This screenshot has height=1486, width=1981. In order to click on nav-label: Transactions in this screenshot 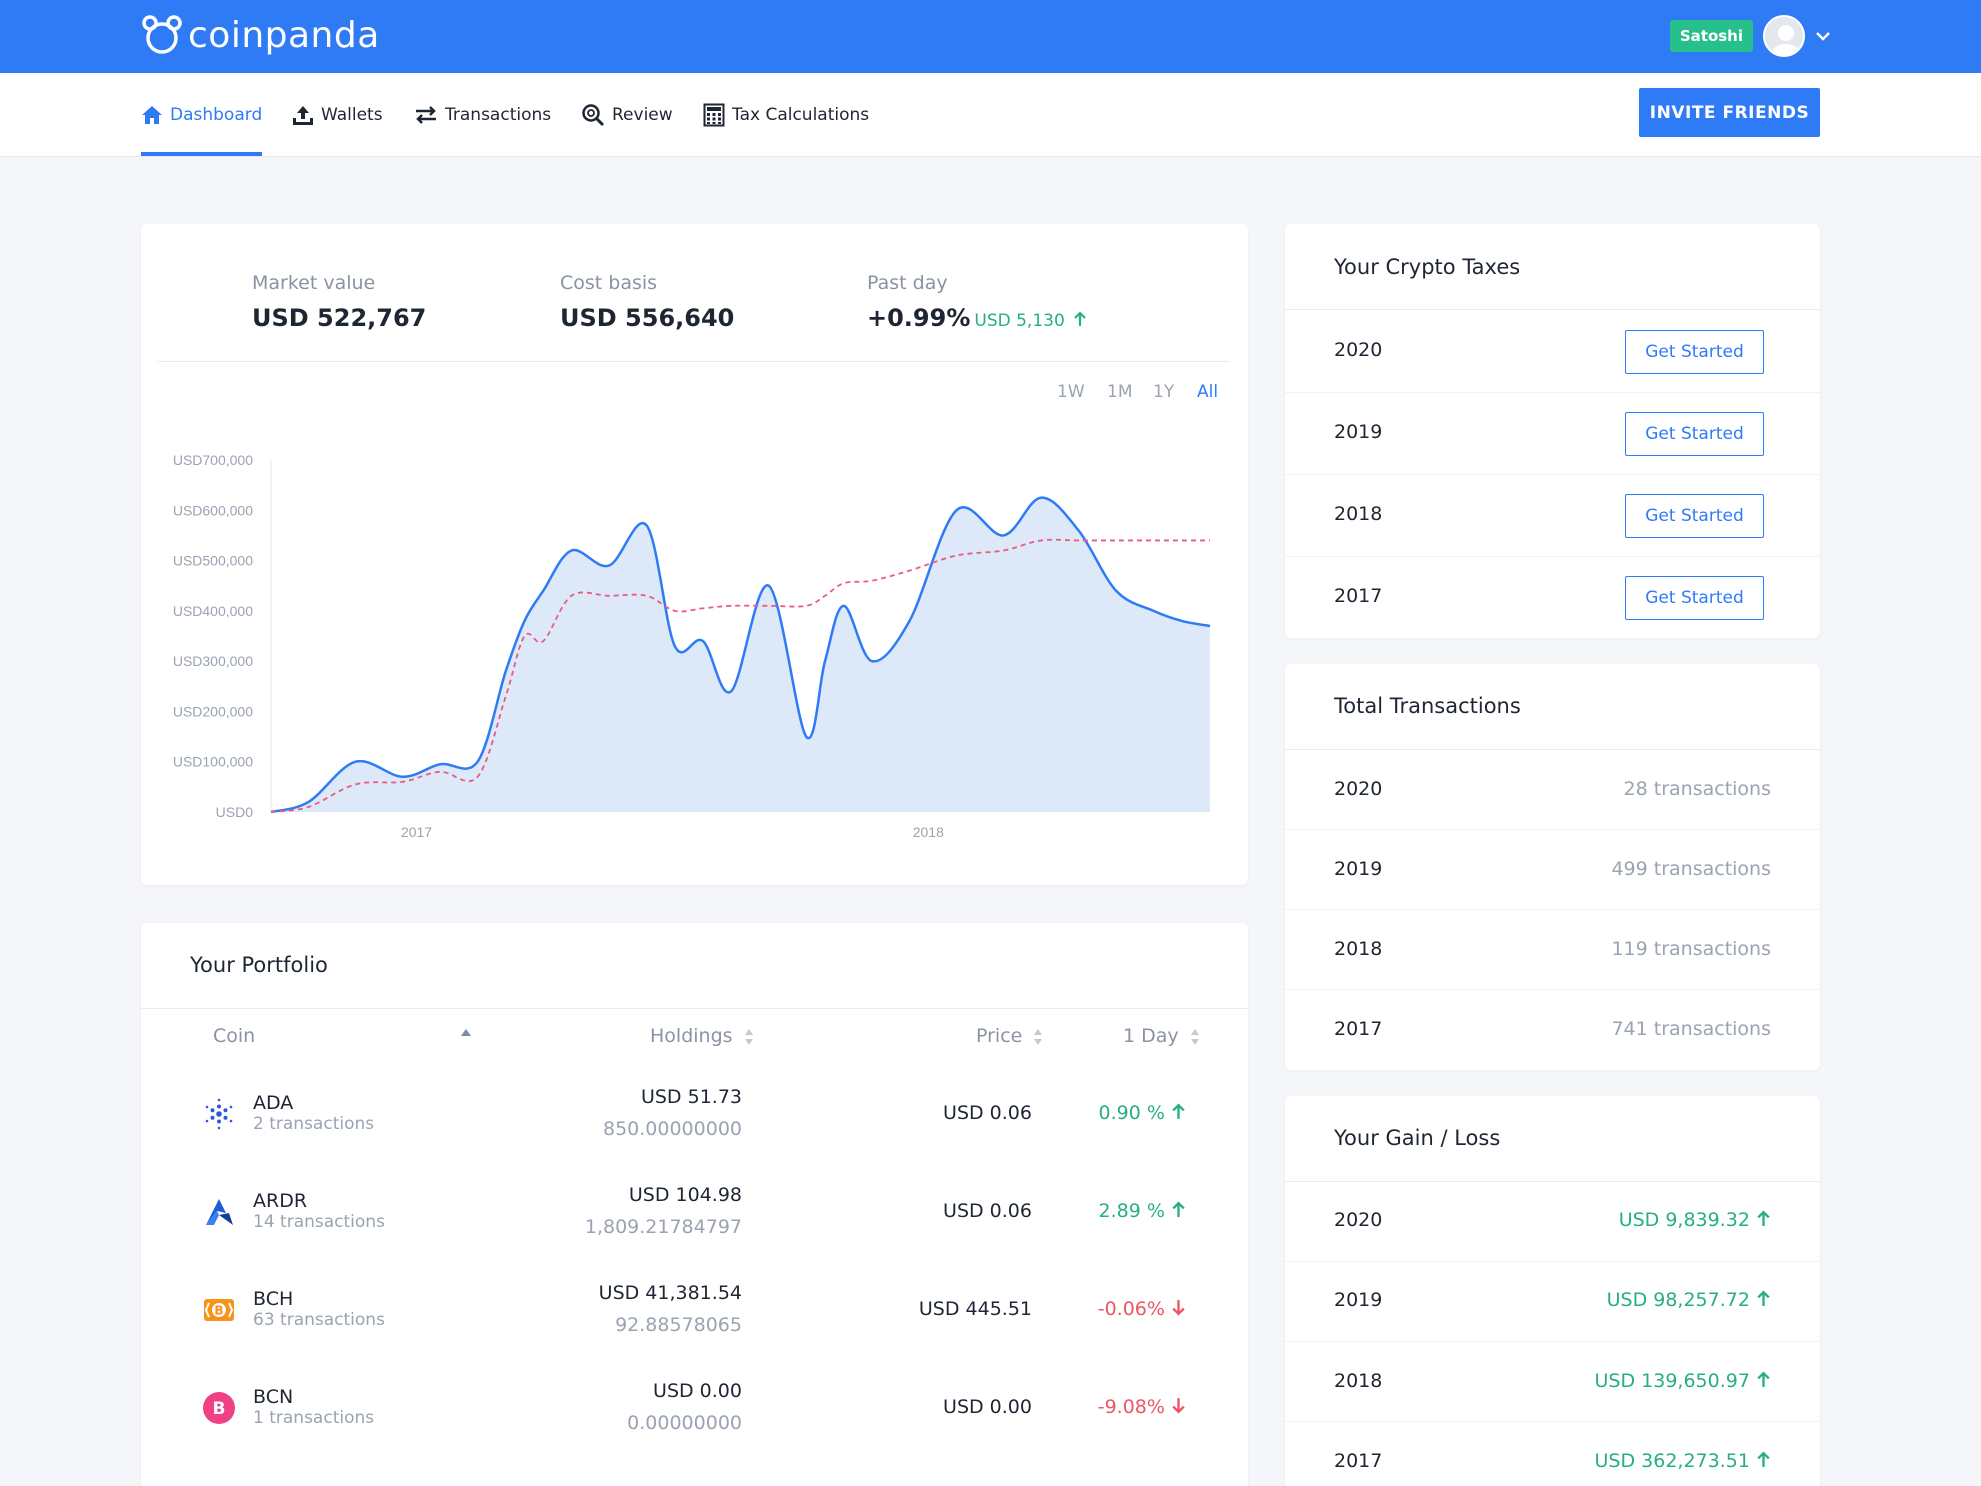, I will do `click(498, 115)`.